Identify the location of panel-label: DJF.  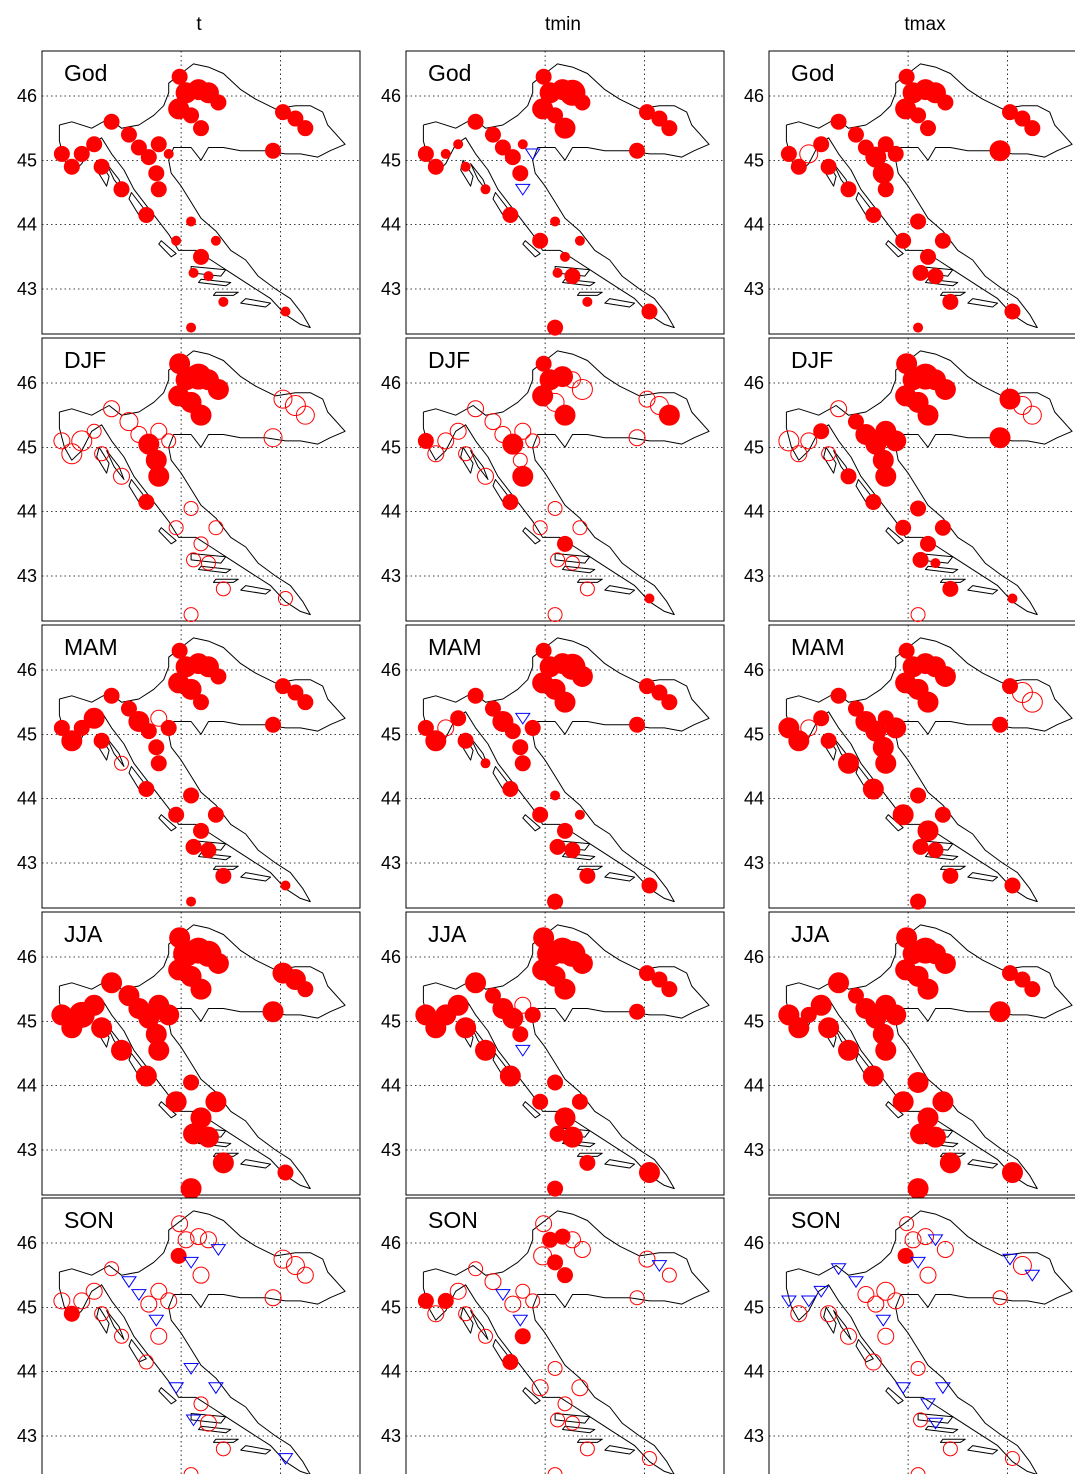
(449, 360).